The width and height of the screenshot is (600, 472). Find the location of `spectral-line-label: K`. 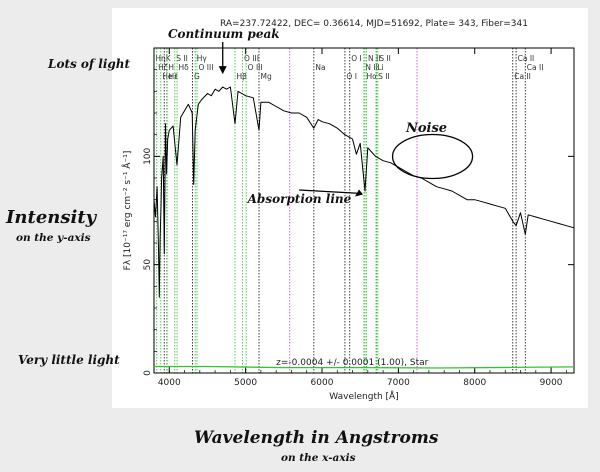

spectral-line-label: K is located at coordinates (169, 58).